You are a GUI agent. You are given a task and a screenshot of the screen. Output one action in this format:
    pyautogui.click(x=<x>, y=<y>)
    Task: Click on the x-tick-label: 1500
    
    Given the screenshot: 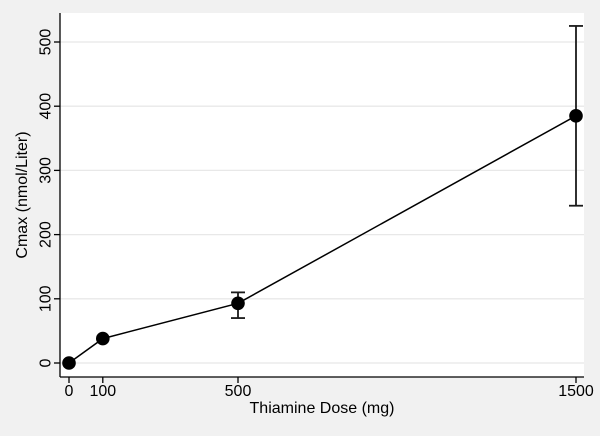 What is the action you would take?
    pyautogui.click(x=576, y=391)
    